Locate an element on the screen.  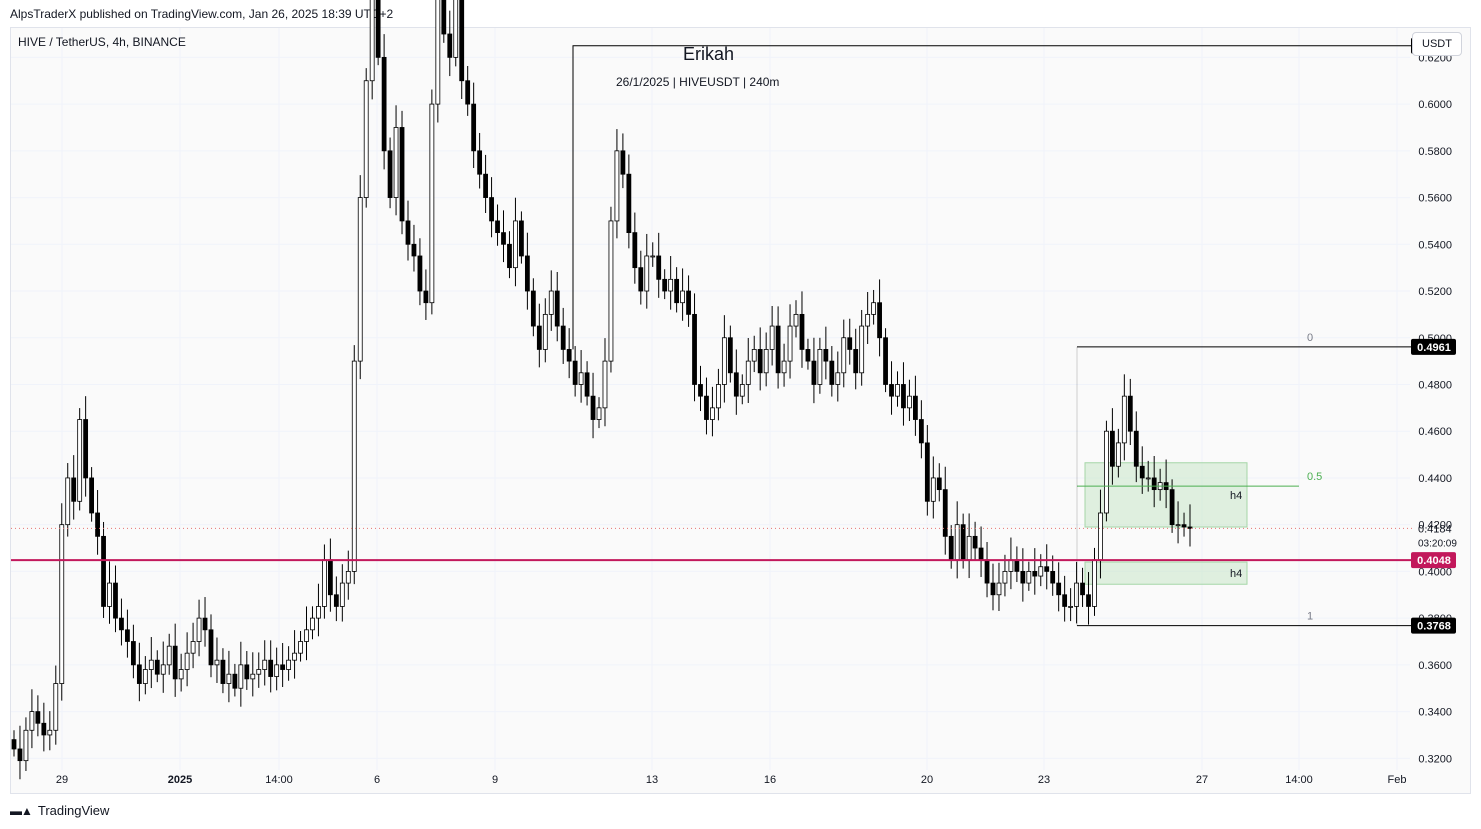
annotation-title: Erikah is located at coordinates (709, 54).